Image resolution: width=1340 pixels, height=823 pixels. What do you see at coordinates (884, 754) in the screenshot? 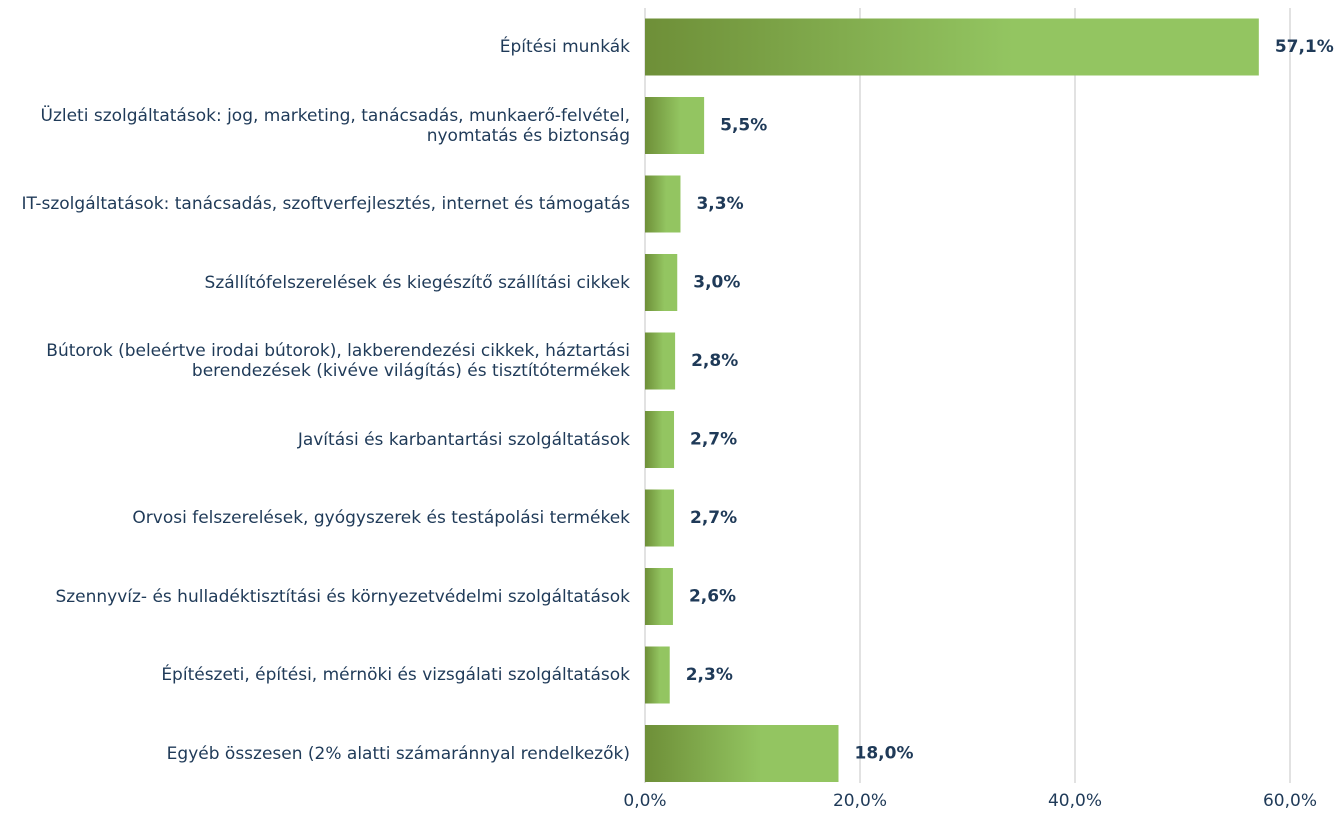
I see `value-label: 18,0%` at bounding box center [884, 754].